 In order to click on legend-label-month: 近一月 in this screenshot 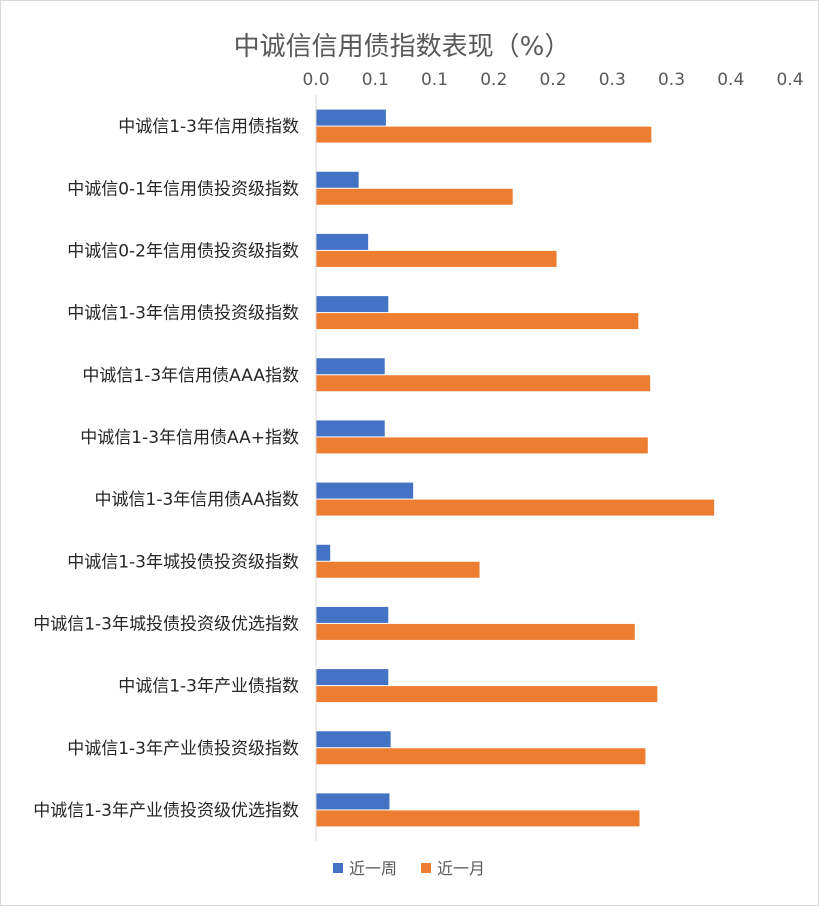, I will do `click(461, 868)`.